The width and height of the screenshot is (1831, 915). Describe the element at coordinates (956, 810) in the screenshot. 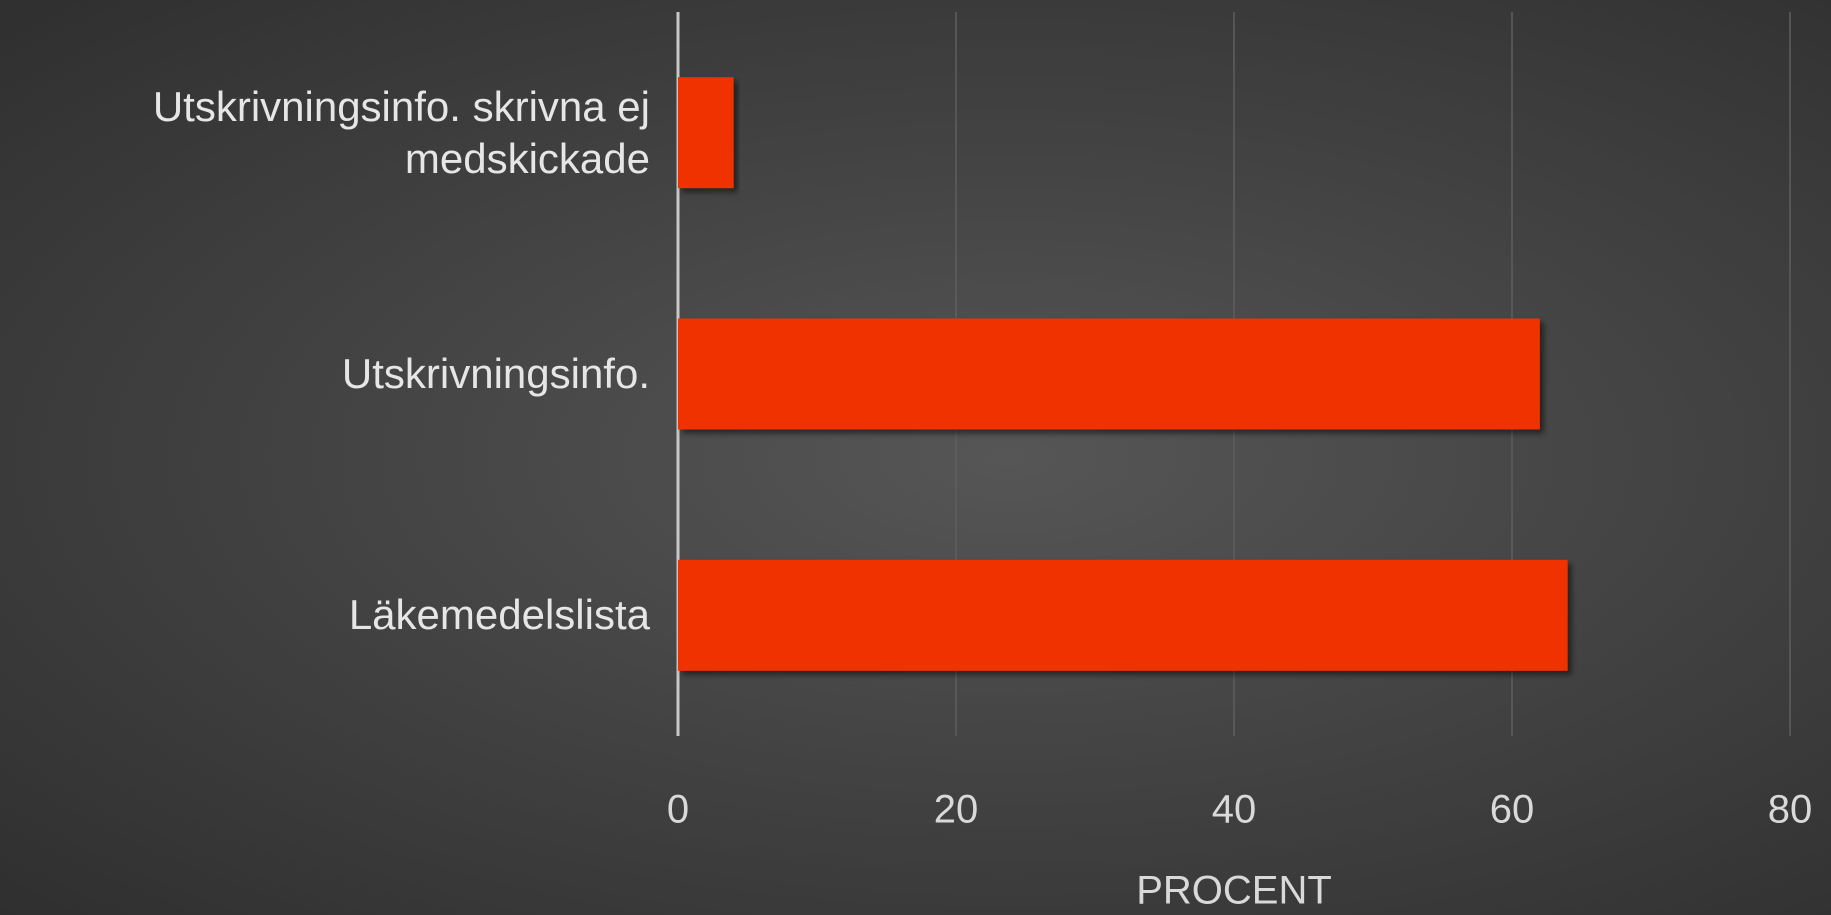

I see `x-tick-label: 20` at that location.